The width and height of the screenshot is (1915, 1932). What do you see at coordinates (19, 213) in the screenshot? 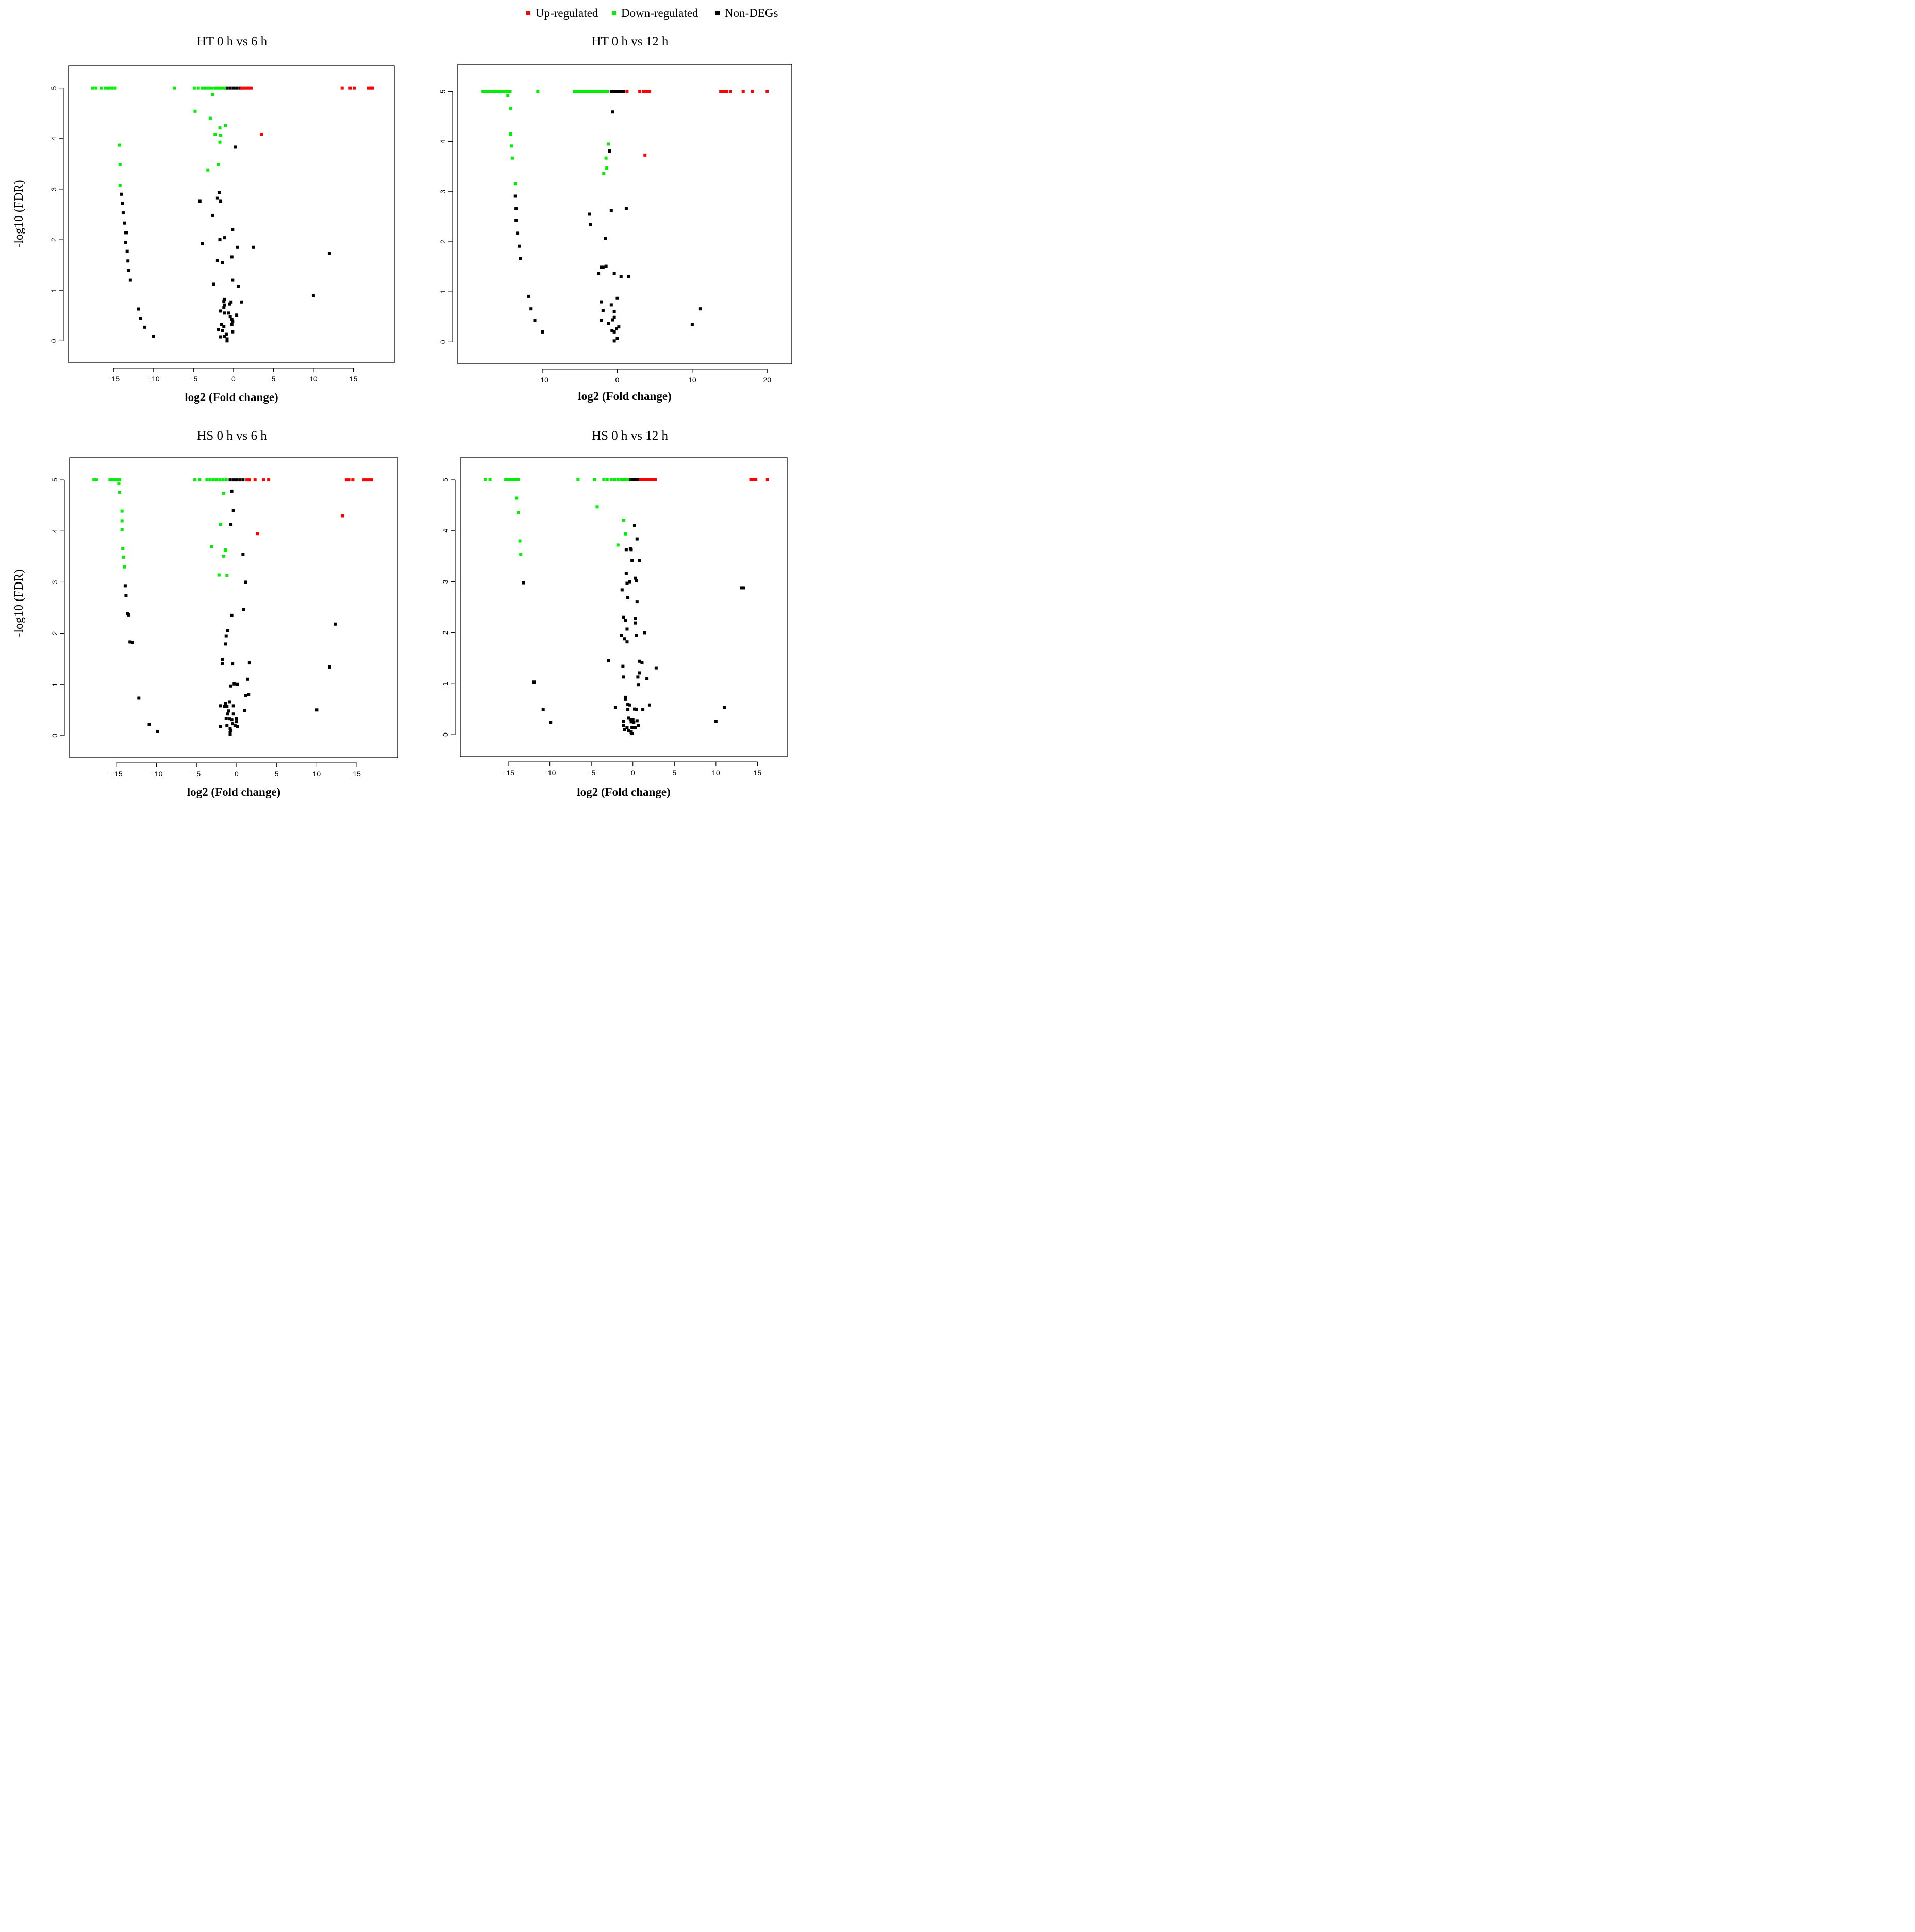
I see `y-axis-label-top: -log10 (FDR)` at bounding box center [19, 213].